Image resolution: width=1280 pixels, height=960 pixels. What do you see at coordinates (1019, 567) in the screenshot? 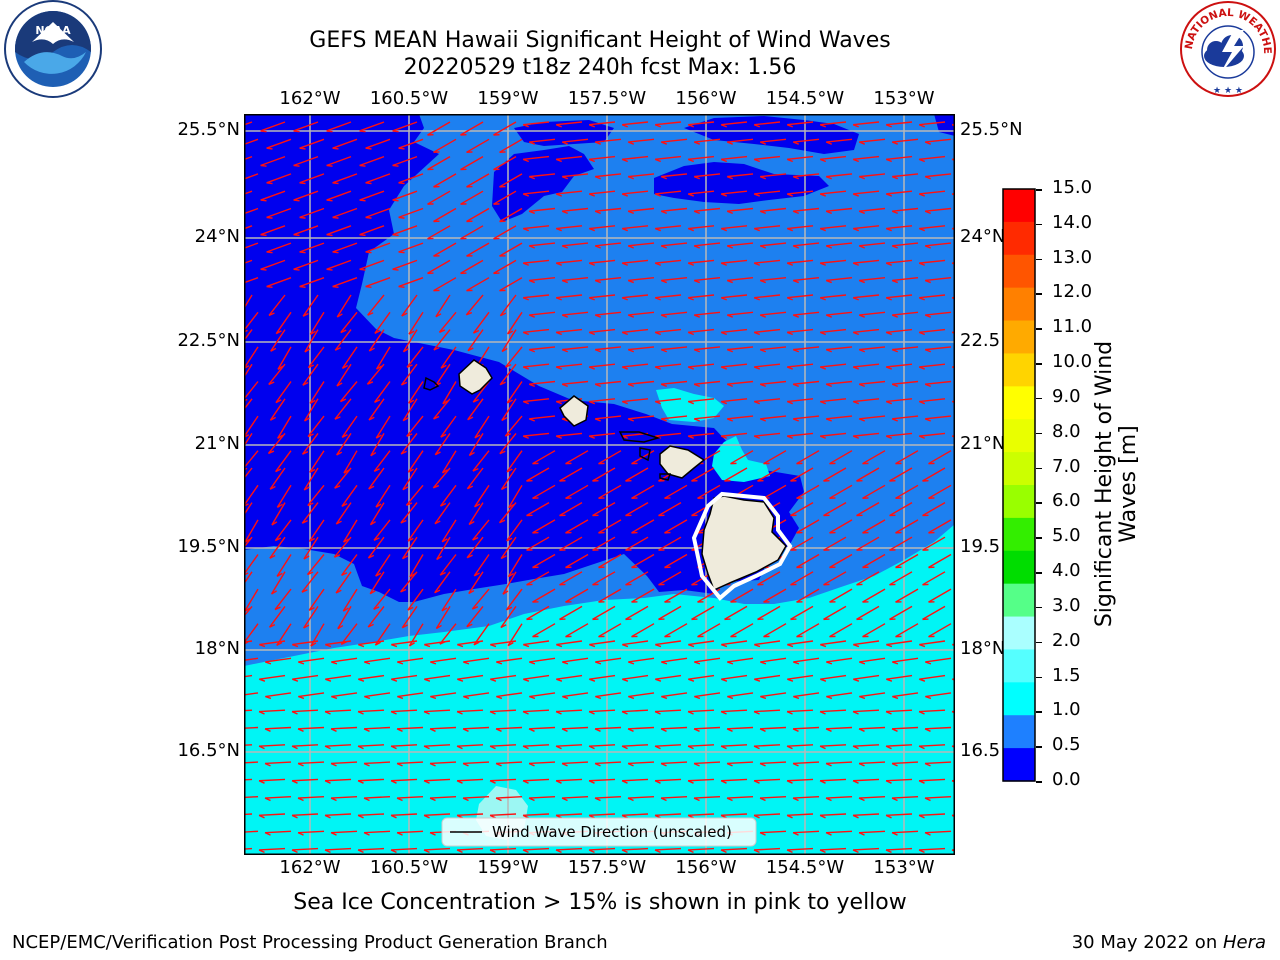
I see `colorbar-segment` at bounding box center [1019, 567].